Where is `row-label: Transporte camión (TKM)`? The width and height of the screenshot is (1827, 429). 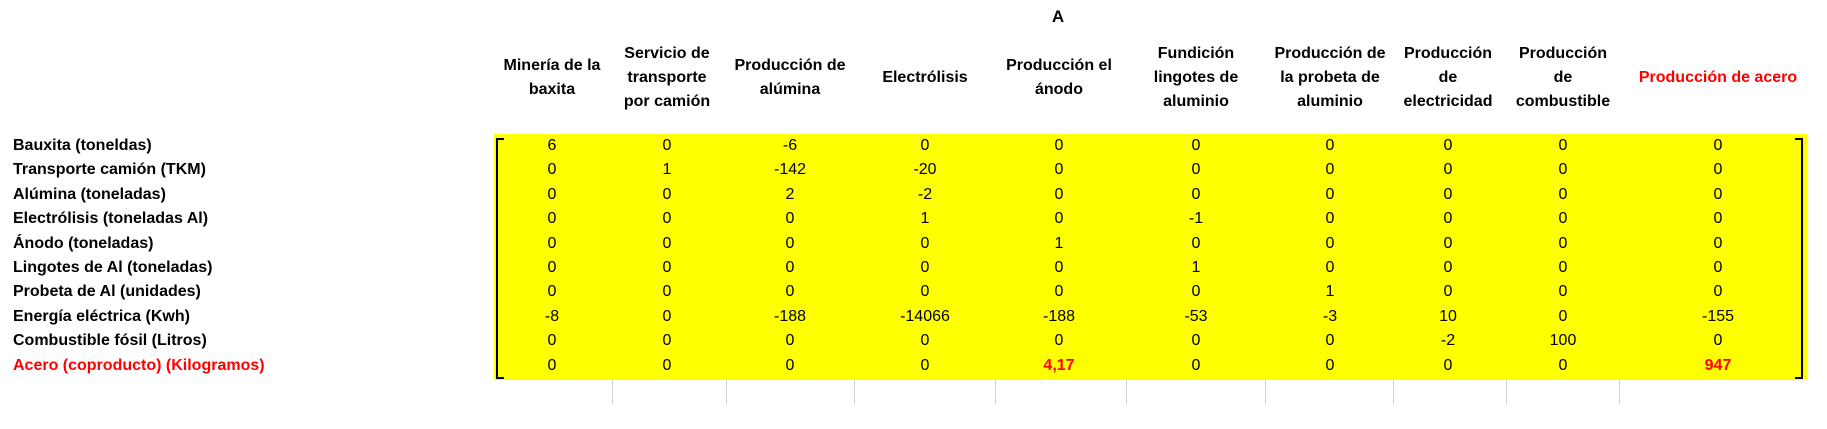
row-label: Transporte camión (TKM) is located at coordinates (109, 170).